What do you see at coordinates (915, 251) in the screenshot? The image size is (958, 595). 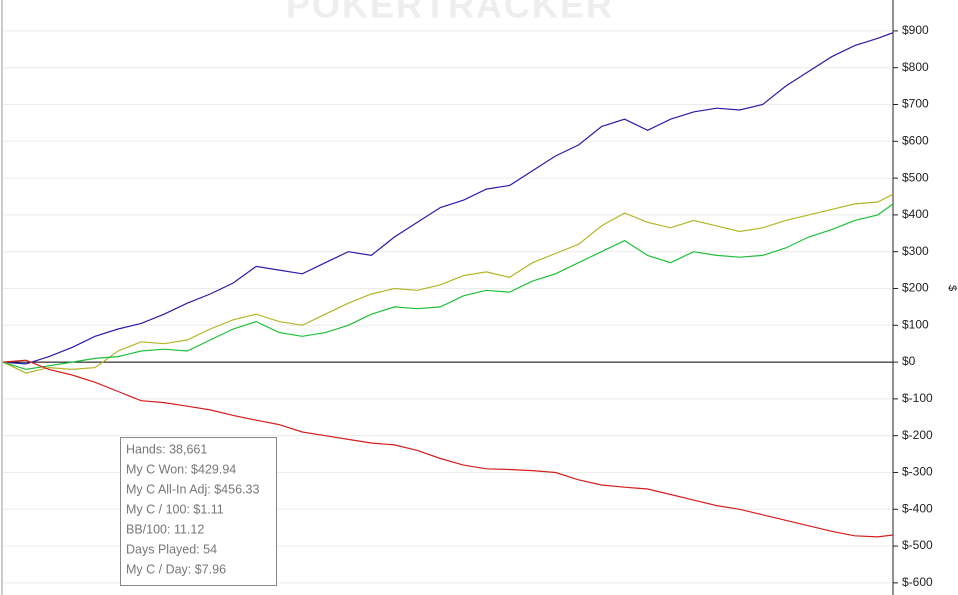 I see `y-tick-label: $300` at bounding box center [915, 251].